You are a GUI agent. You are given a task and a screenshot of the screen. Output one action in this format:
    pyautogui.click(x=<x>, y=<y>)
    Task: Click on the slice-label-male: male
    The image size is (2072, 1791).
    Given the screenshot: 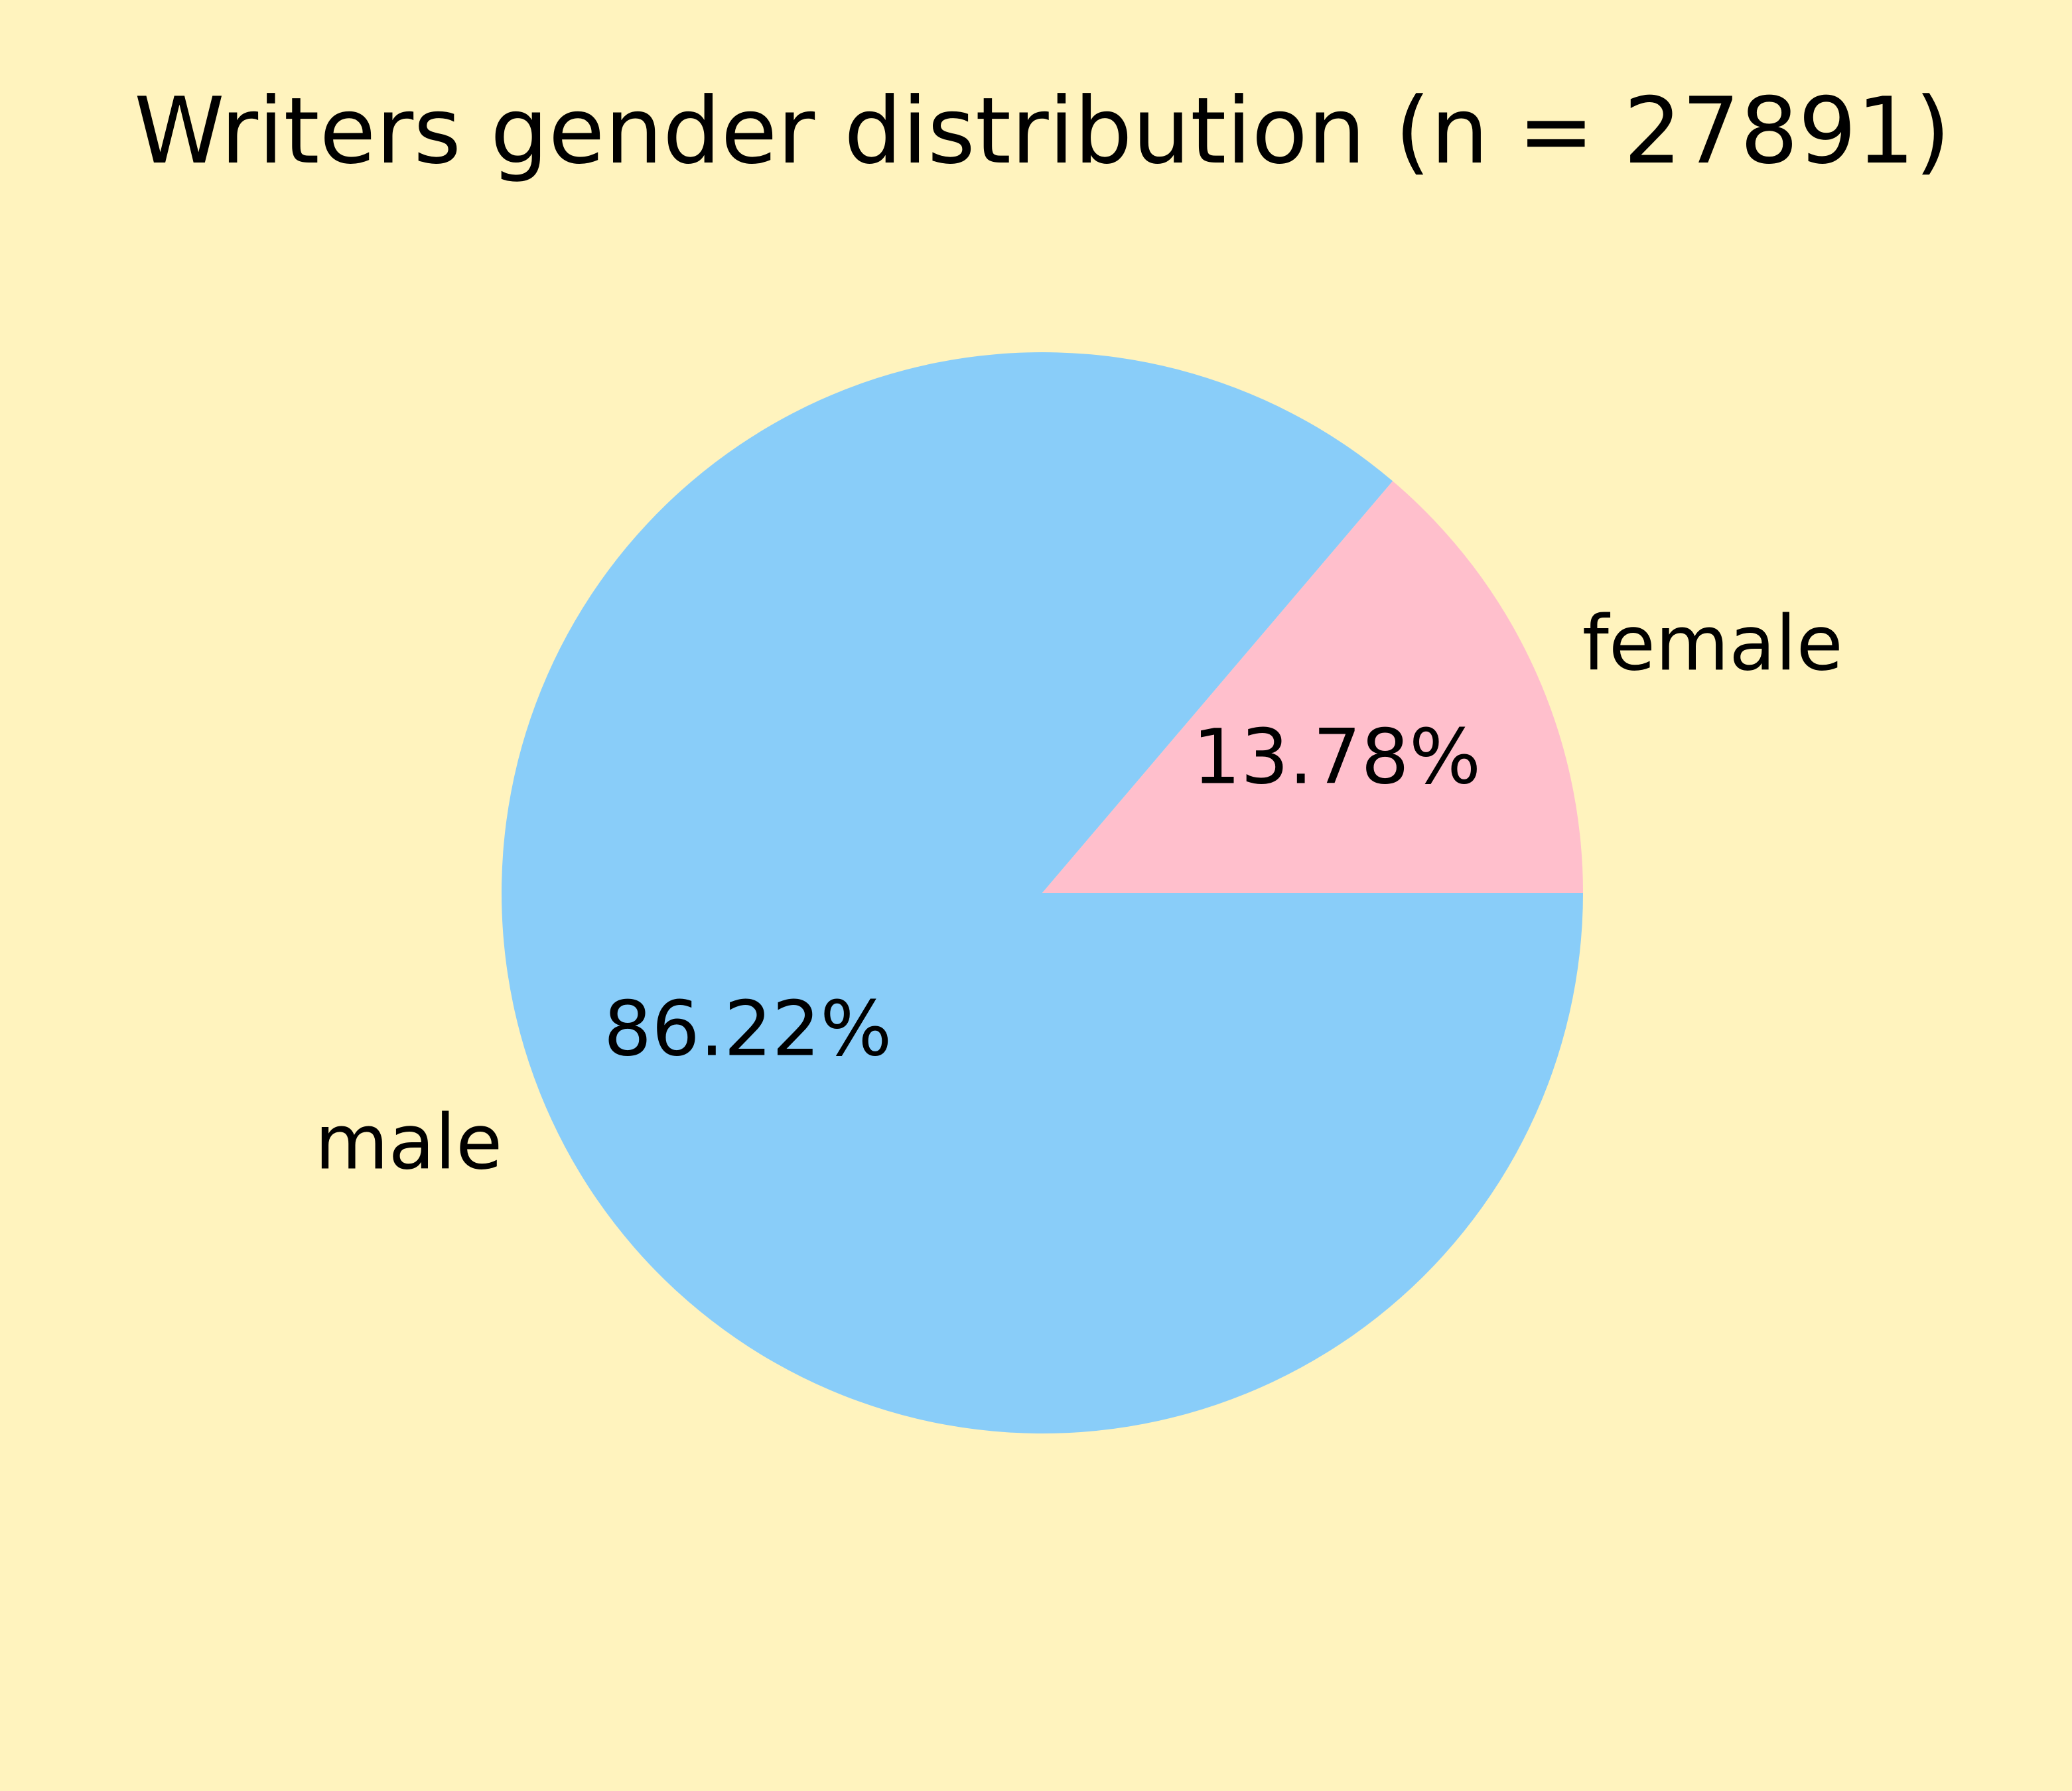 What is the action you would take?
    pyautogui.click(x=408, y=1142)
    